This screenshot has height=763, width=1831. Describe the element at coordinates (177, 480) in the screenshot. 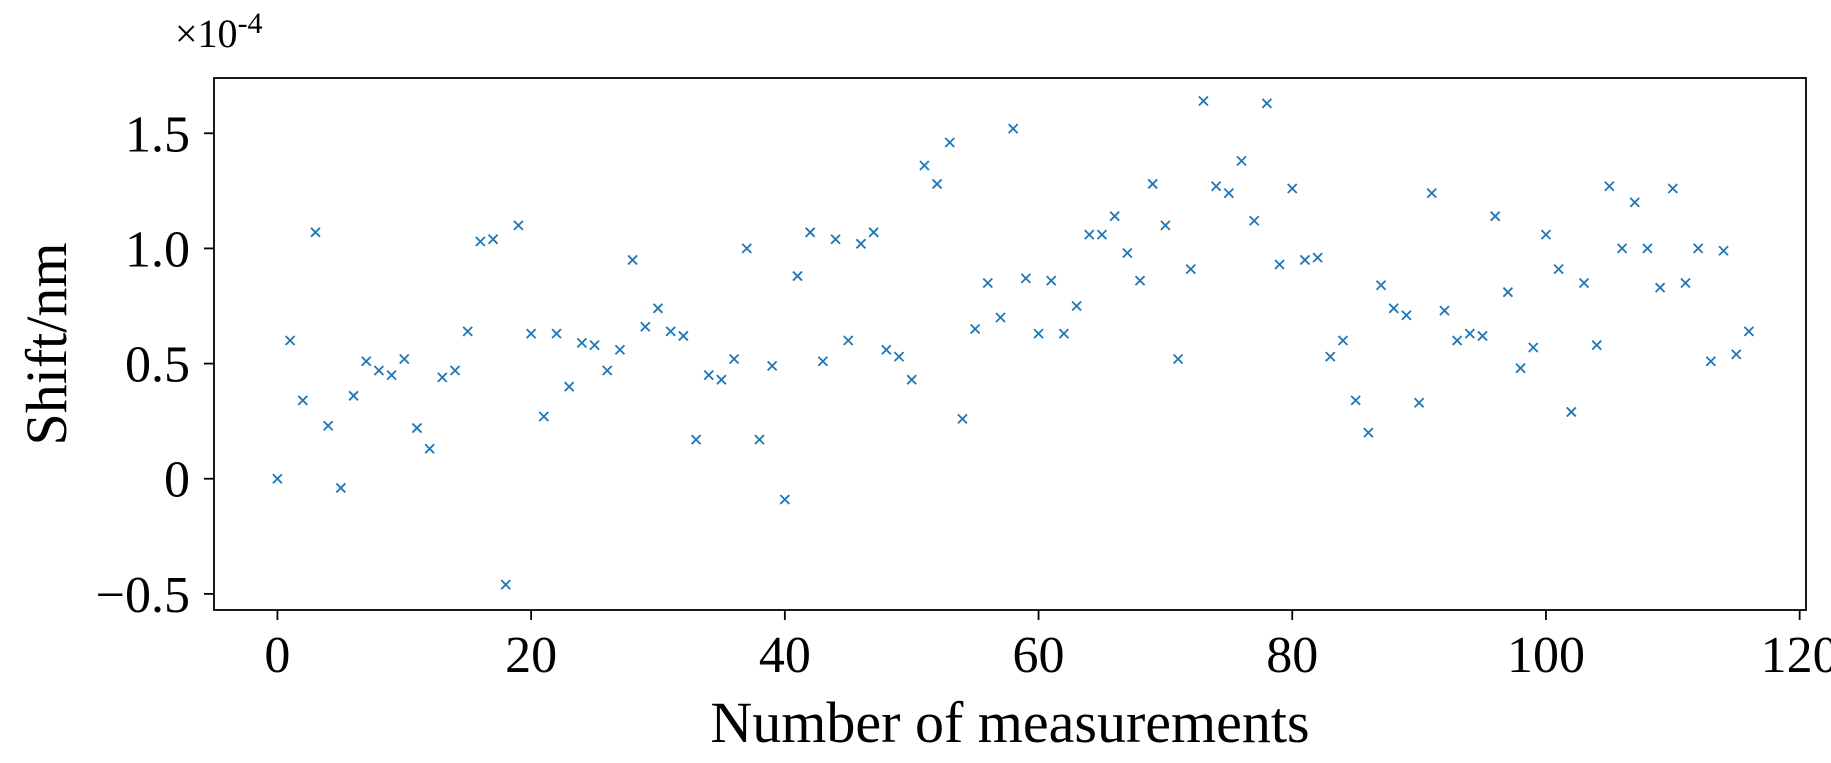

I see `y-tick-label: 0` at that location.